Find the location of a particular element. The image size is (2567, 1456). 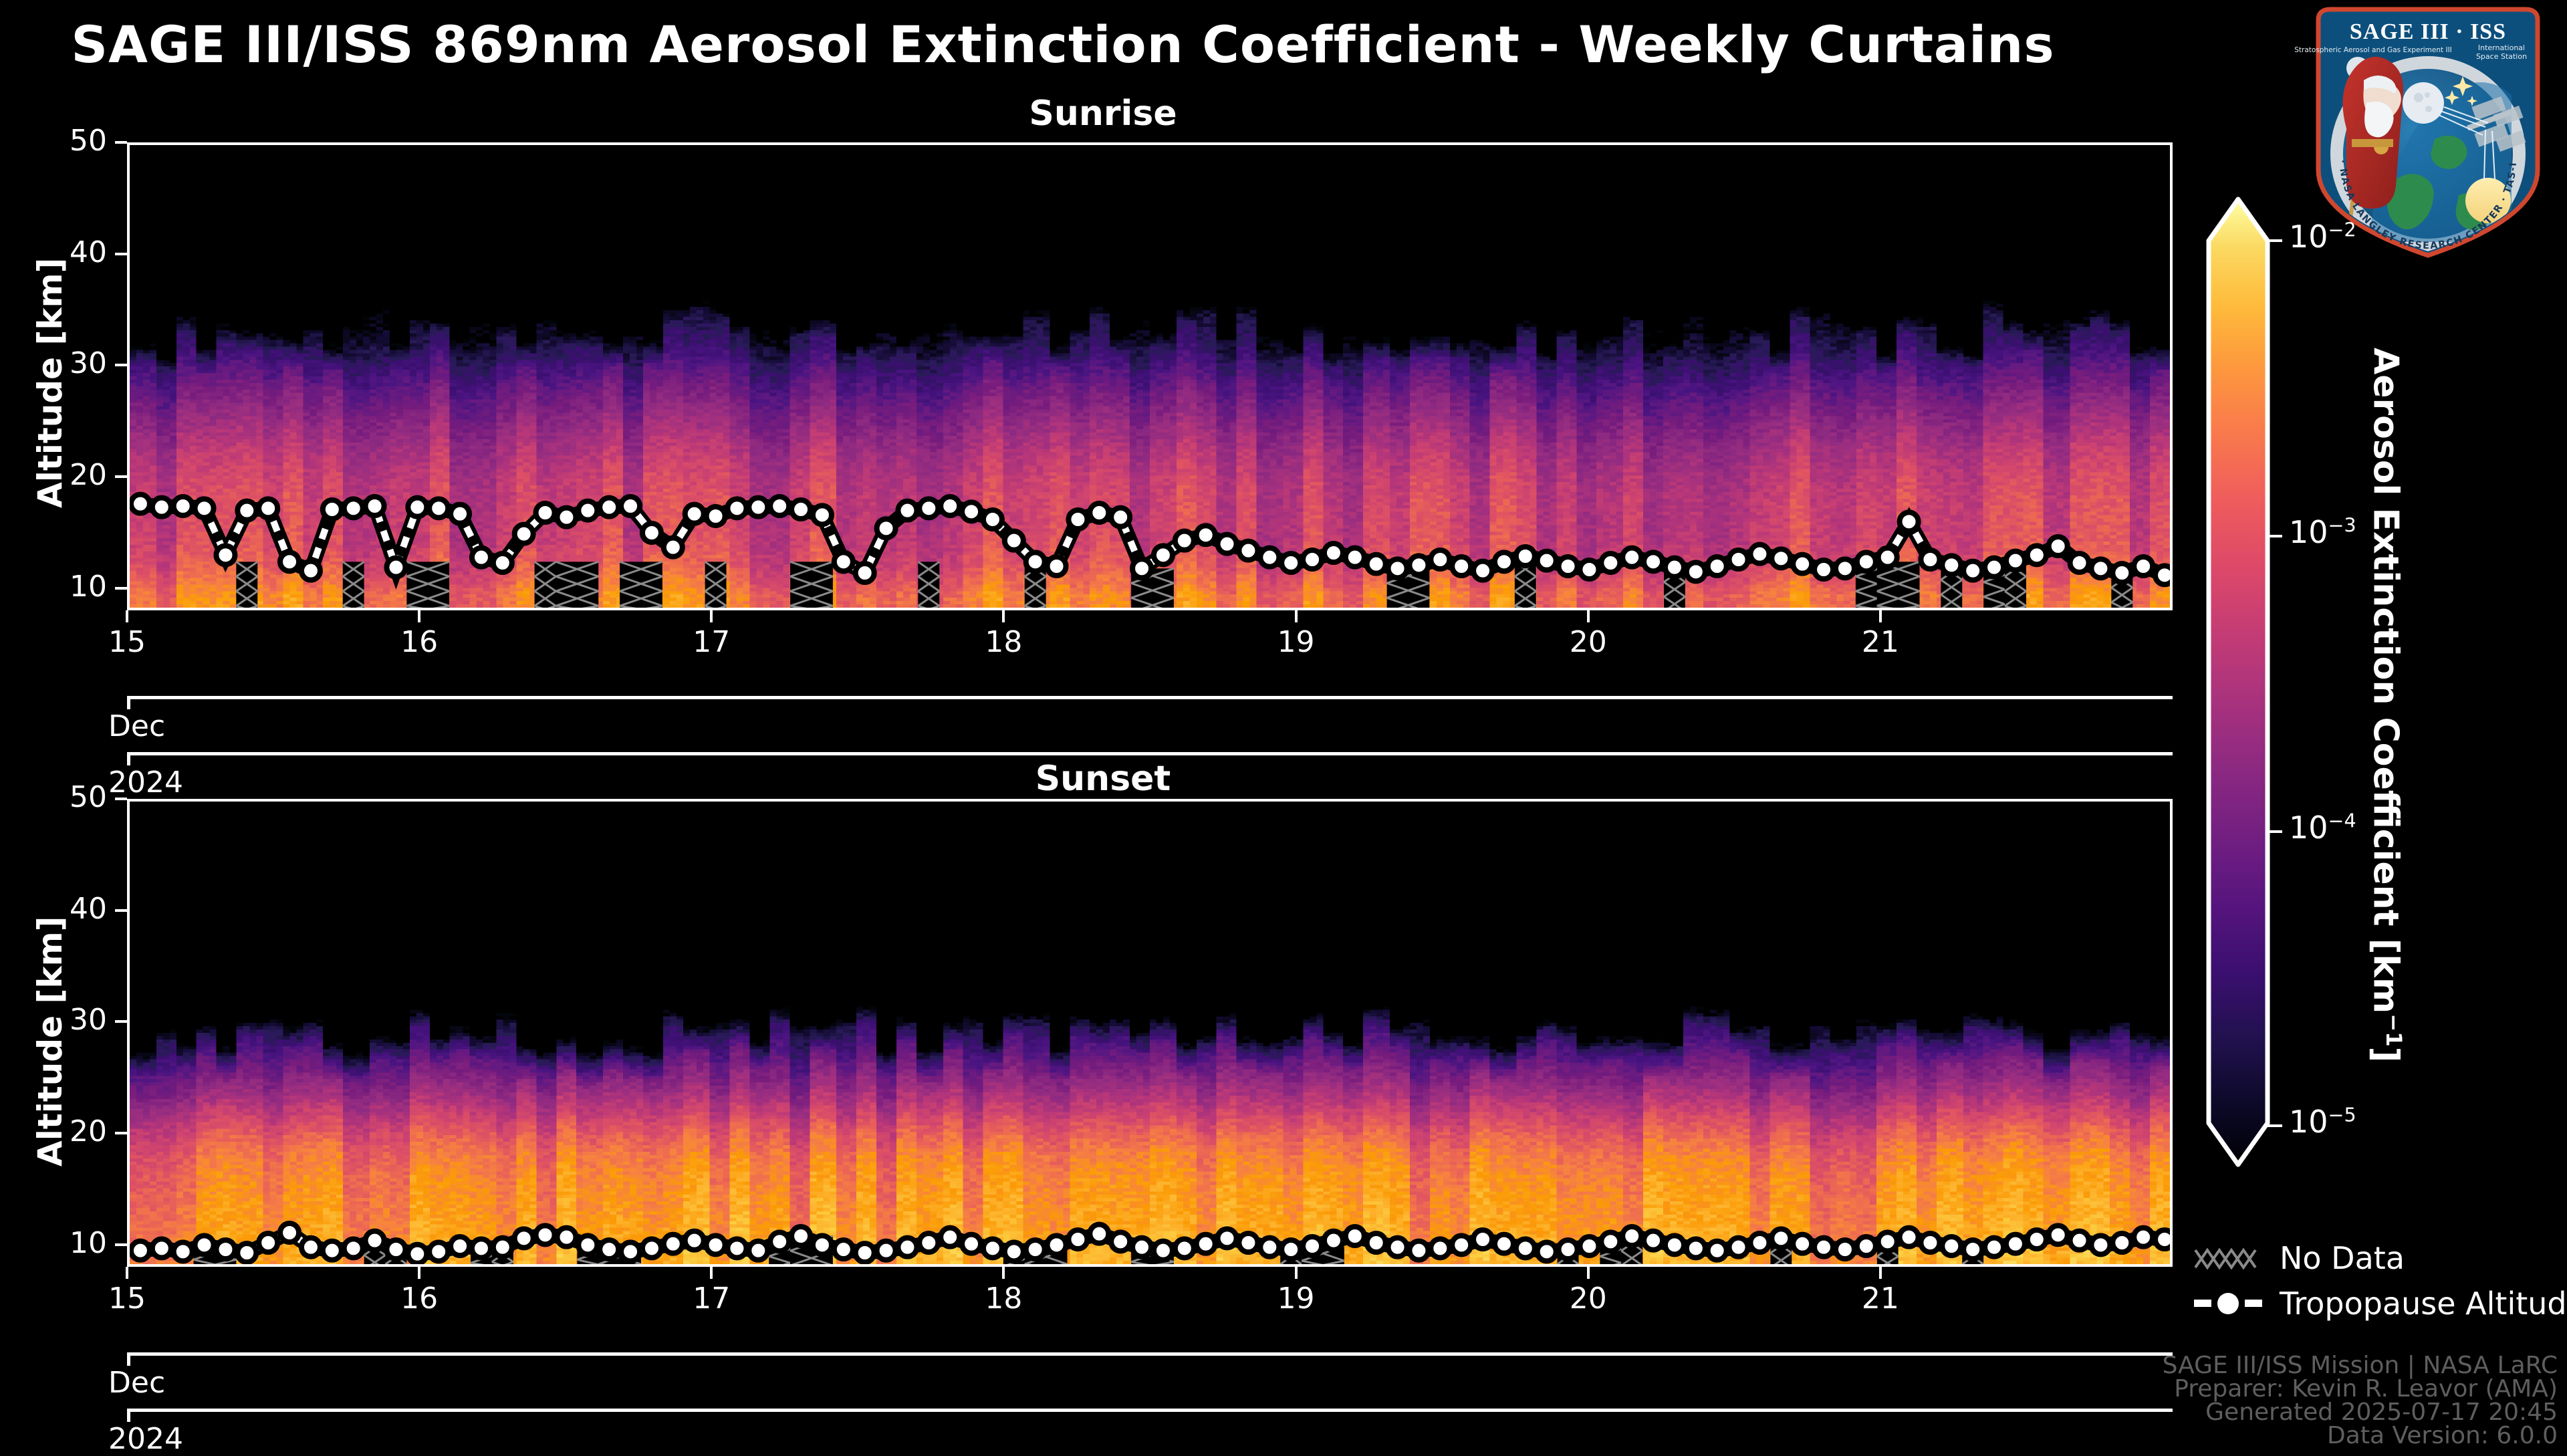

xtick-label-sunrise-20: 20 is located at coordinates (1588, 642).